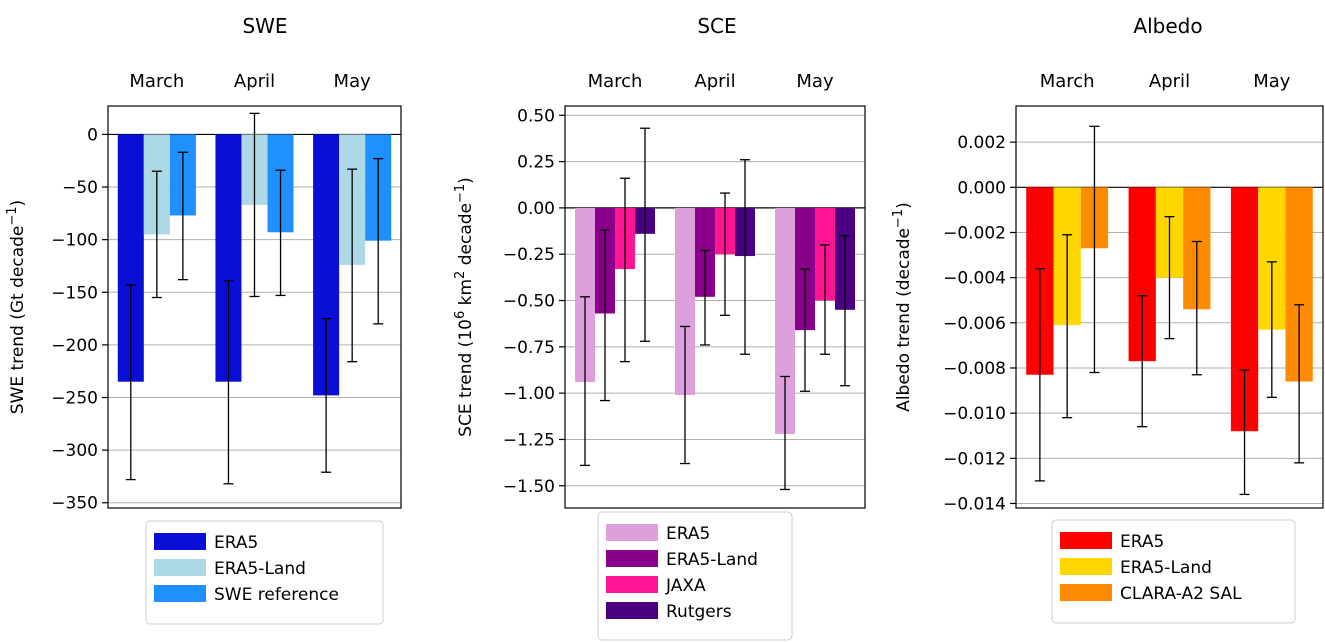  I want to click on y-tick-label: 0, so click(92, 135).